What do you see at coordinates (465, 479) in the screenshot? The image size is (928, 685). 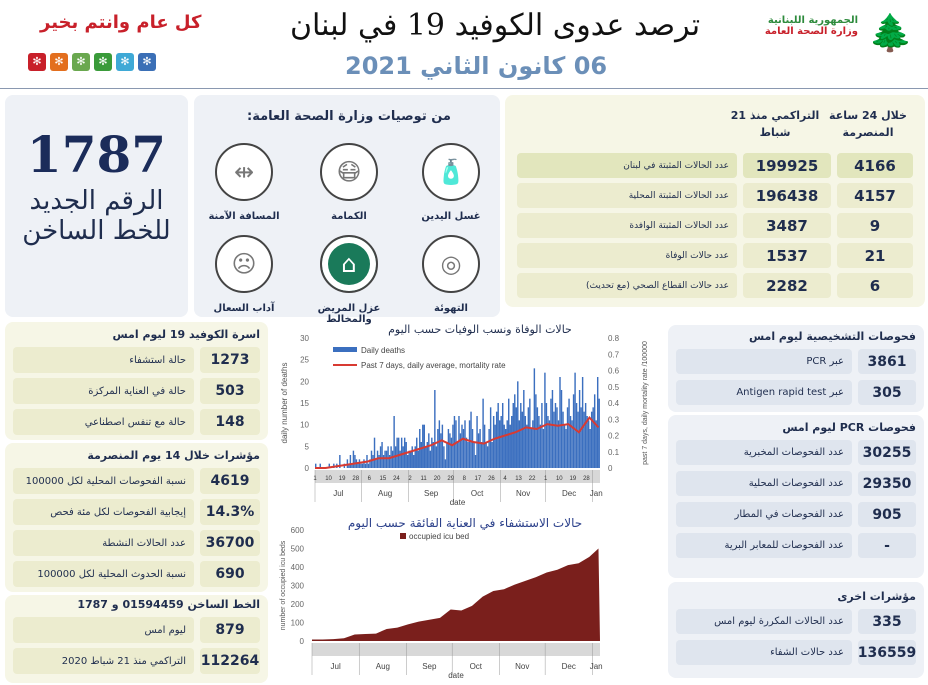 I see `x-day-tick: 8` at bounding box center [465, 479].